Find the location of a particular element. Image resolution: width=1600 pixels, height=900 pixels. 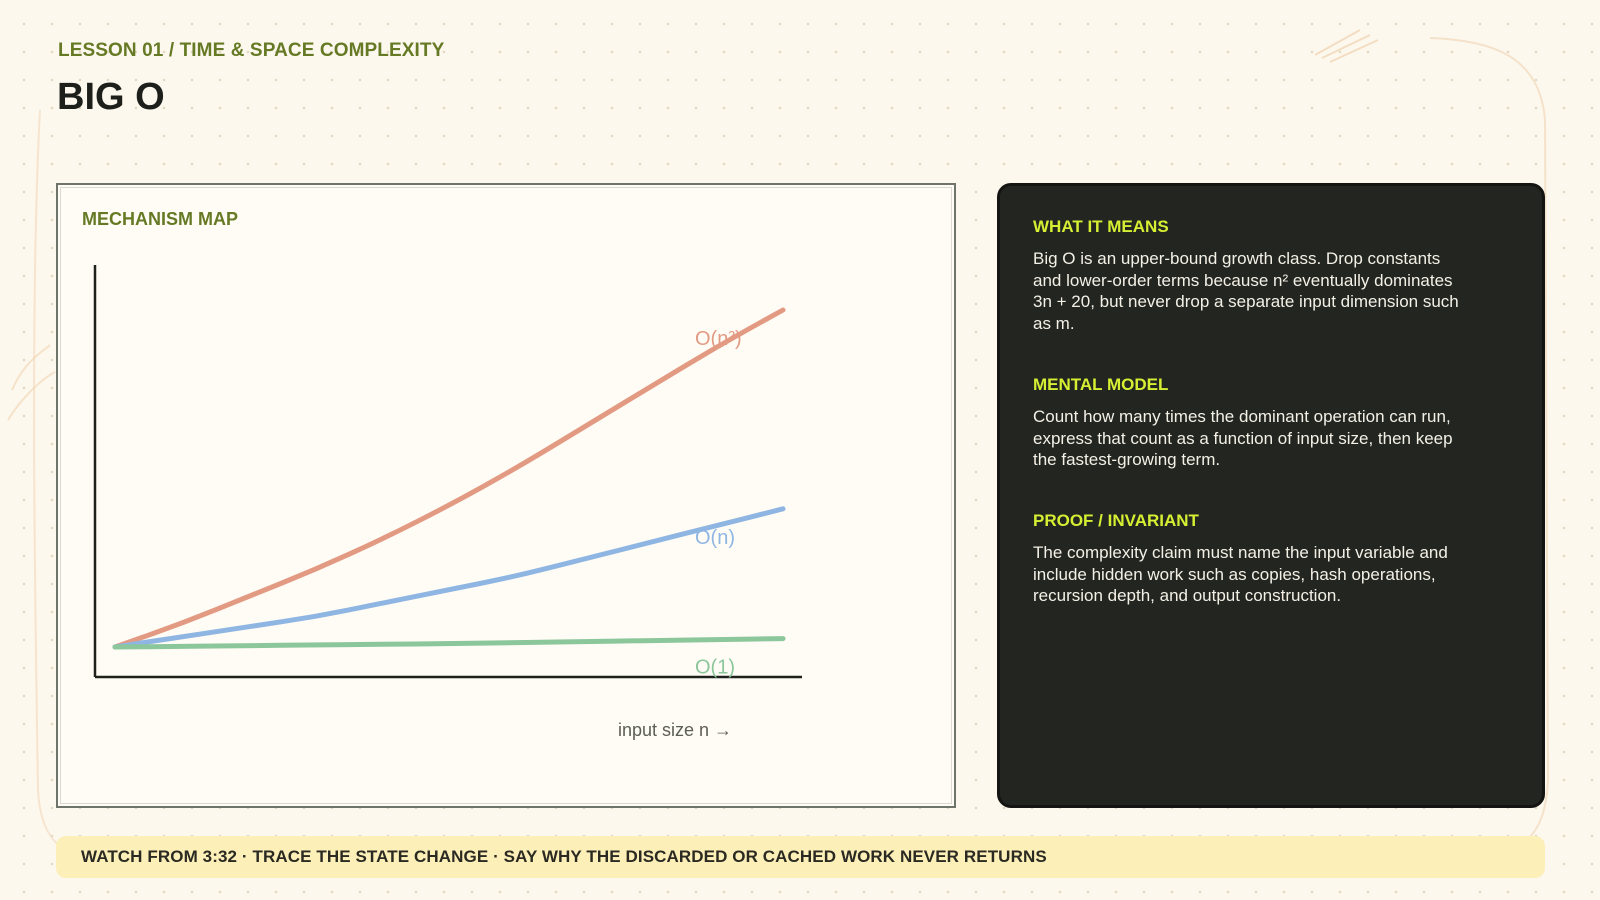

section-heading-what-it-means: WHAT IT MEANS is located at coordinates (1101, 226).